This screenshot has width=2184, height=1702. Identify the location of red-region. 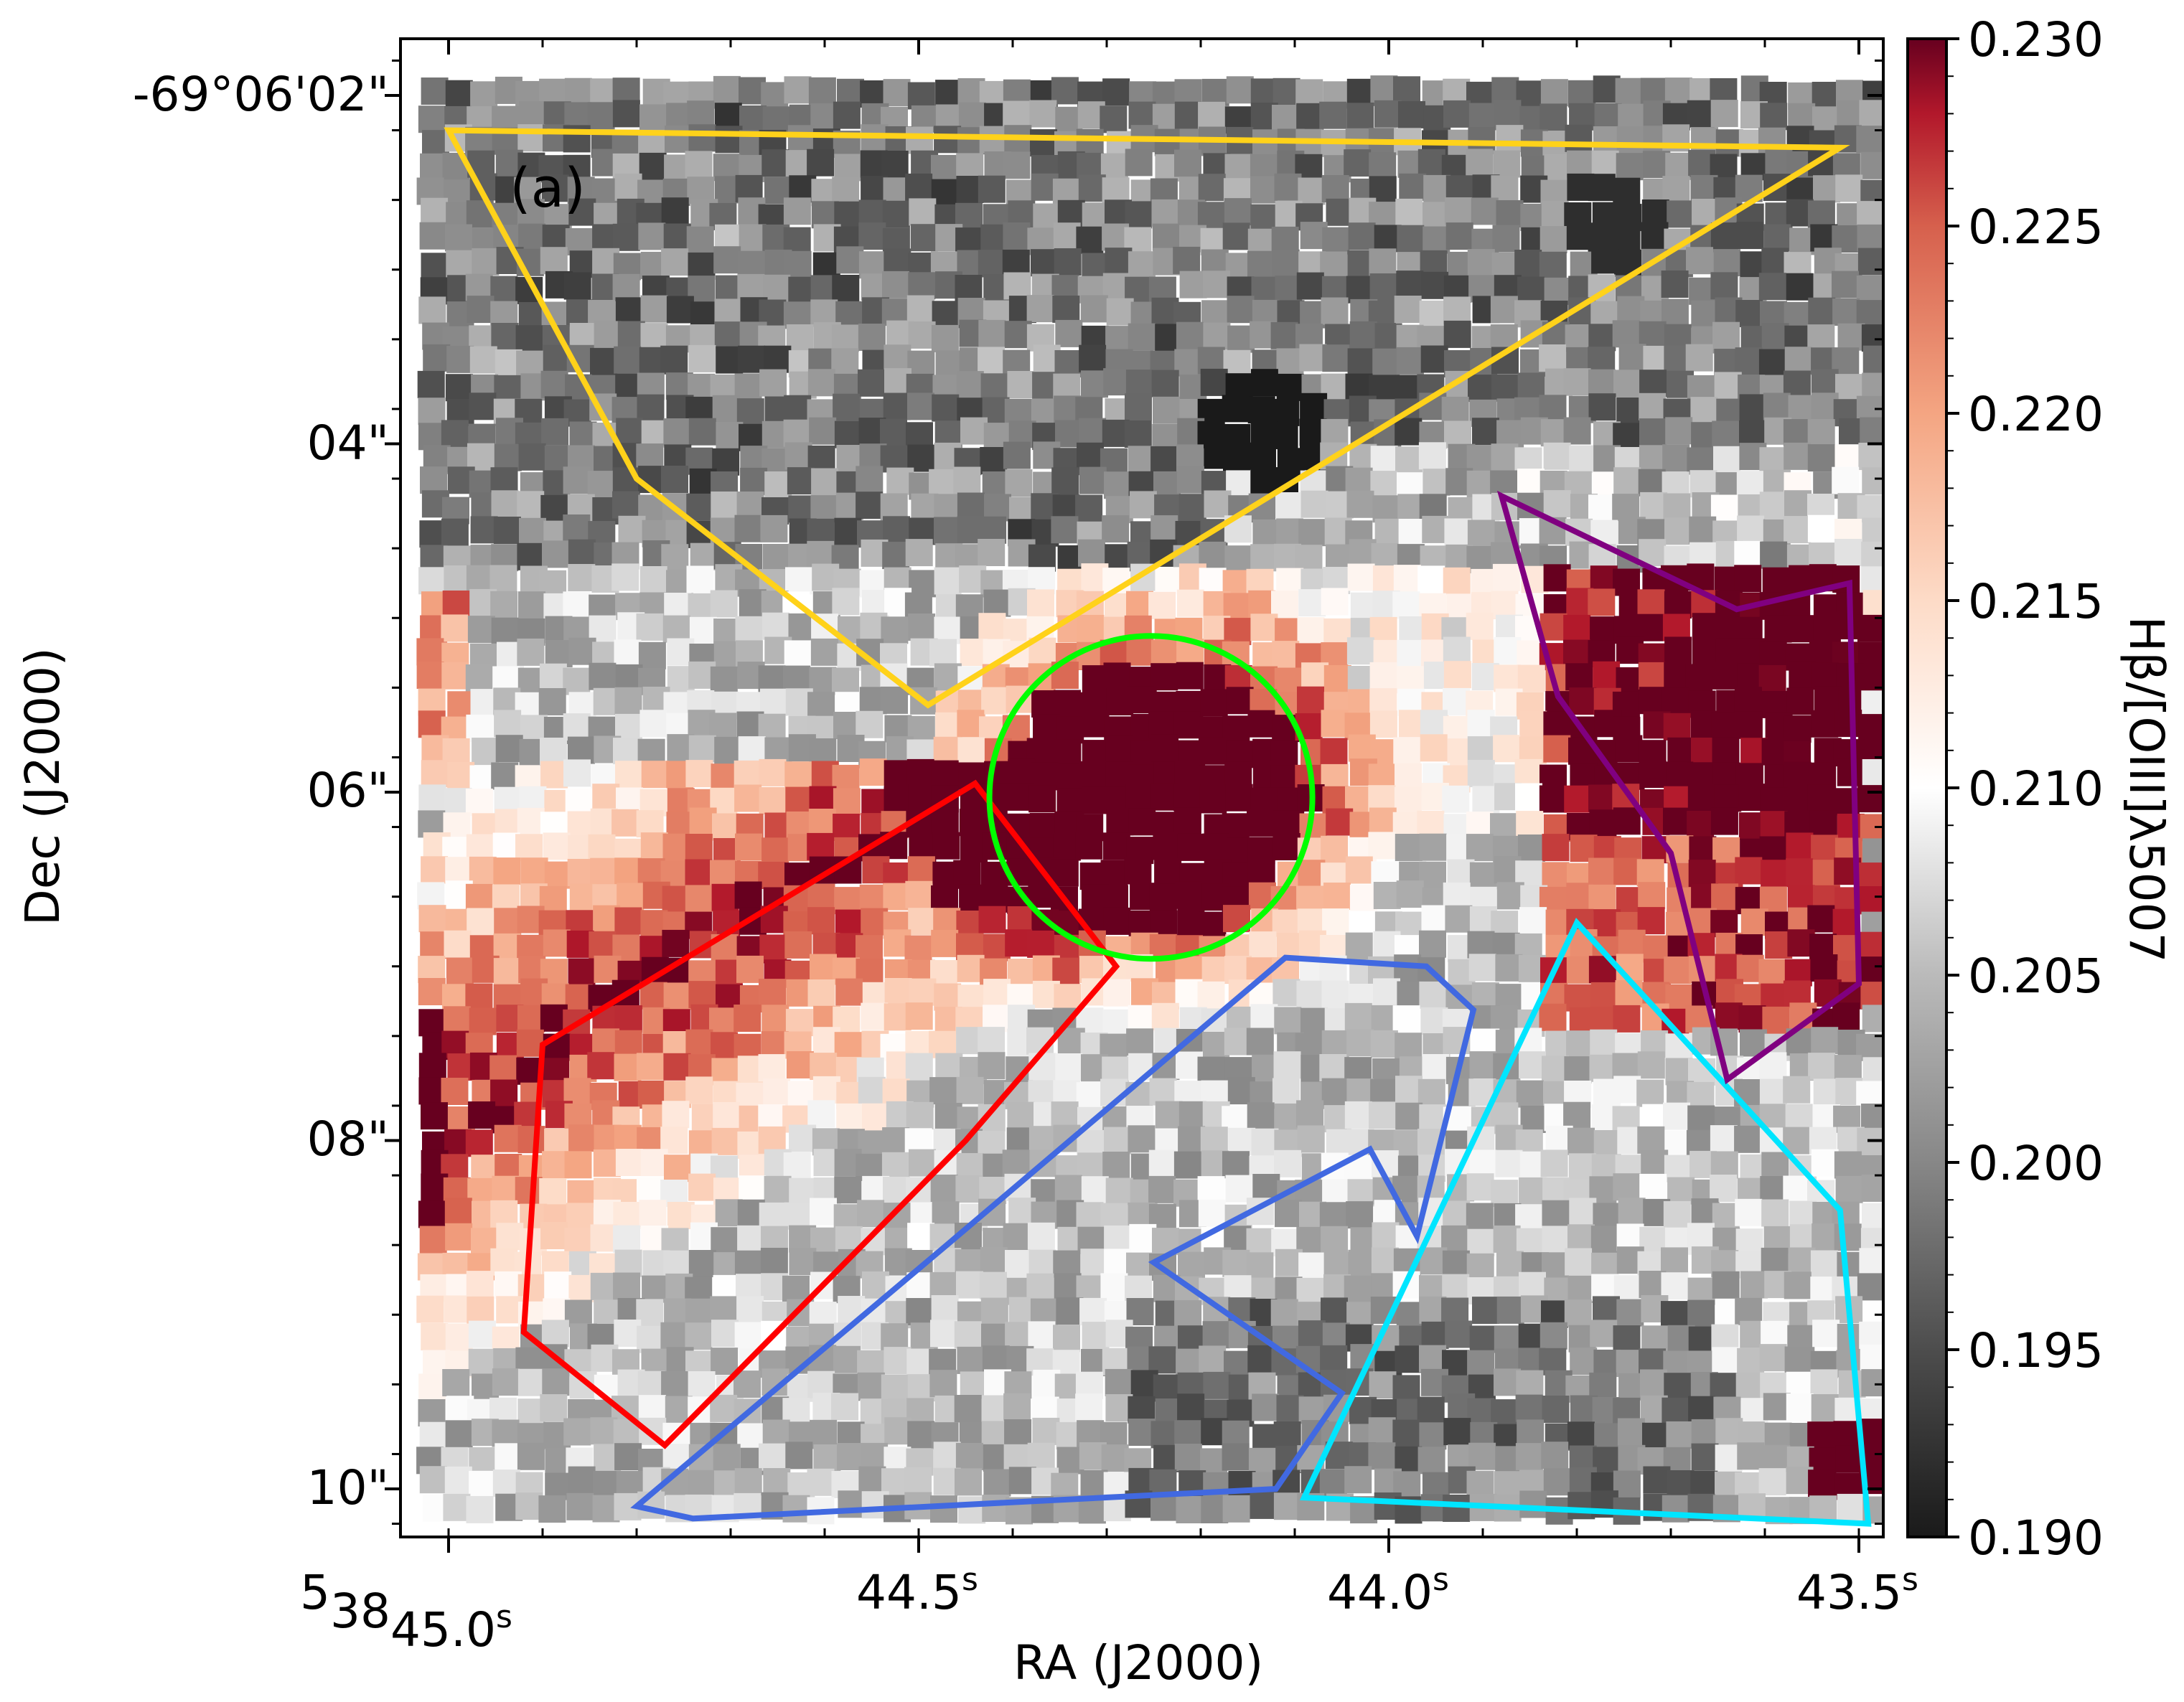
(820, 1114).